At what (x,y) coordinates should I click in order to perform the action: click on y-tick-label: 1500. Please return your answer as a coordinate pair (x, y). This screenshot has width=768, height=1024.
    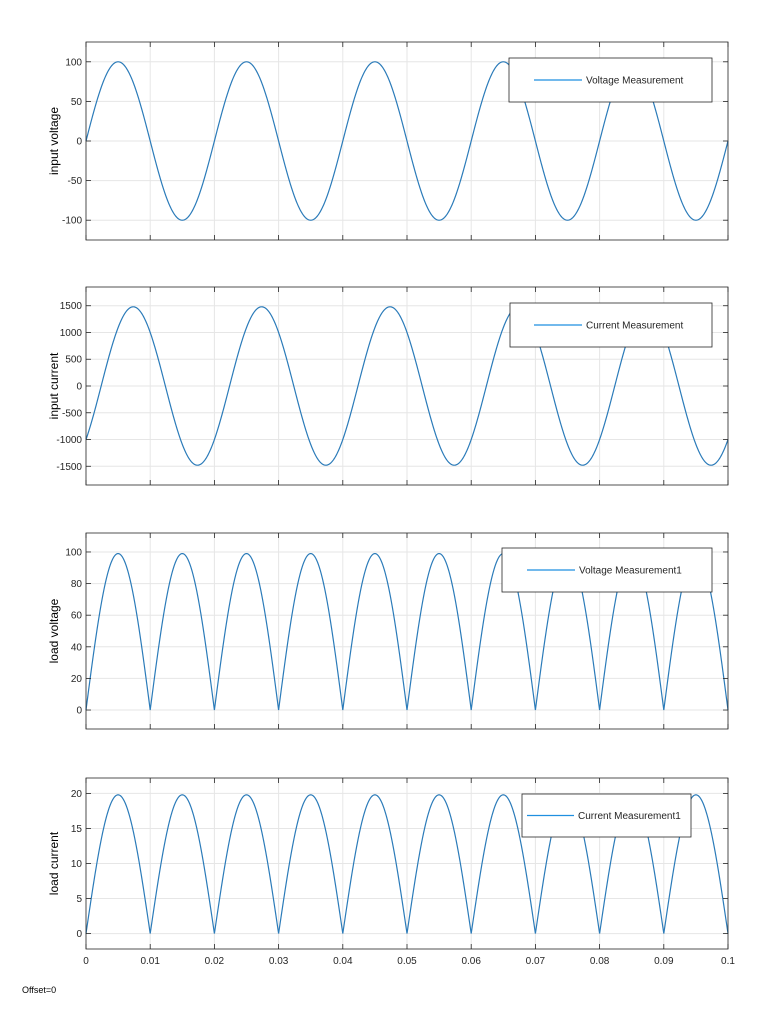
    Looking at the image, I should click on (71, 306).